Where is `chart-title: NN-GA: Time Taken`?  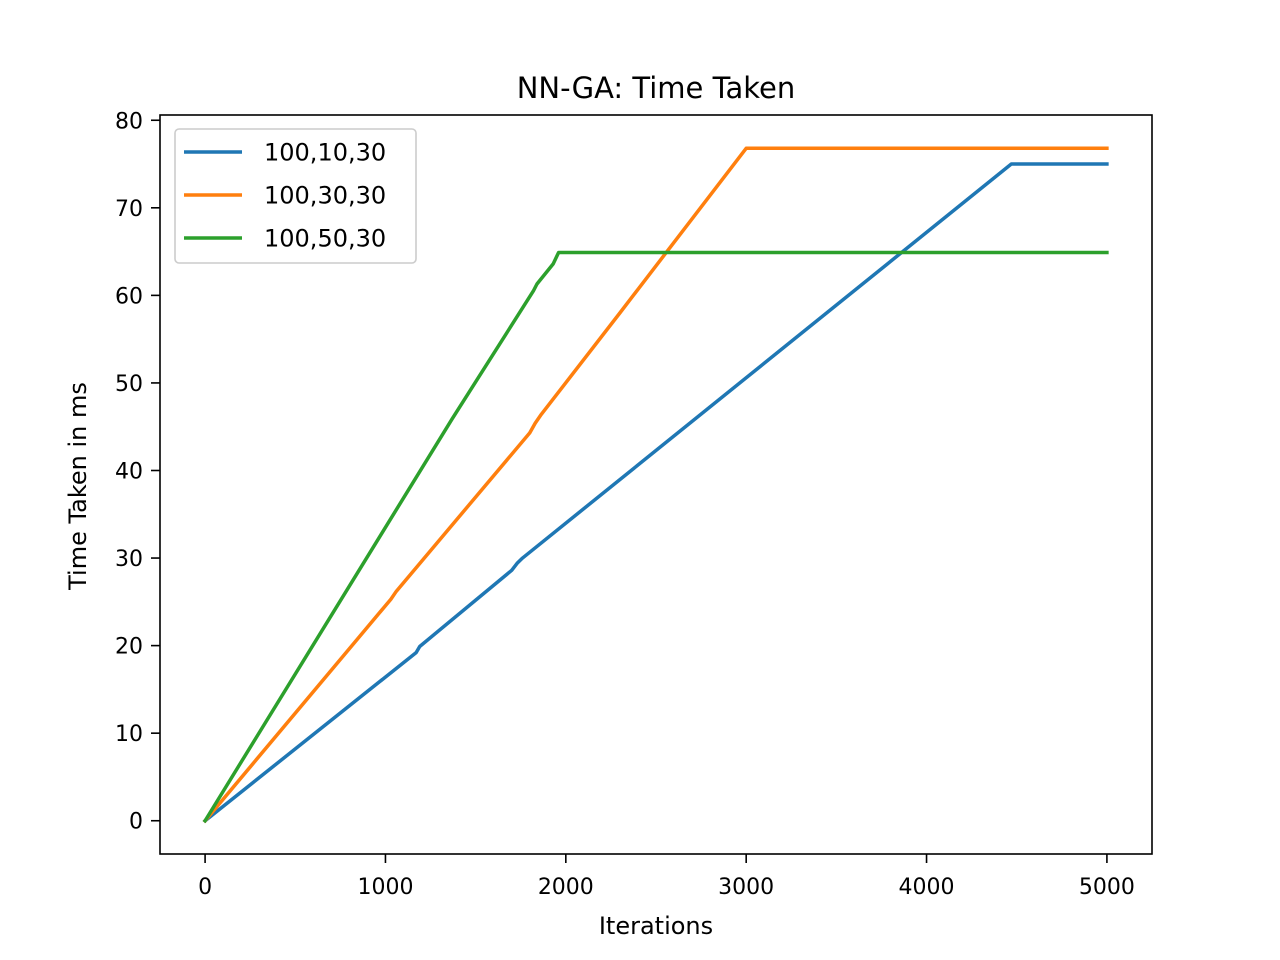 chart-title: NN-GA: Time Taken is located at coordinates (656, 88).